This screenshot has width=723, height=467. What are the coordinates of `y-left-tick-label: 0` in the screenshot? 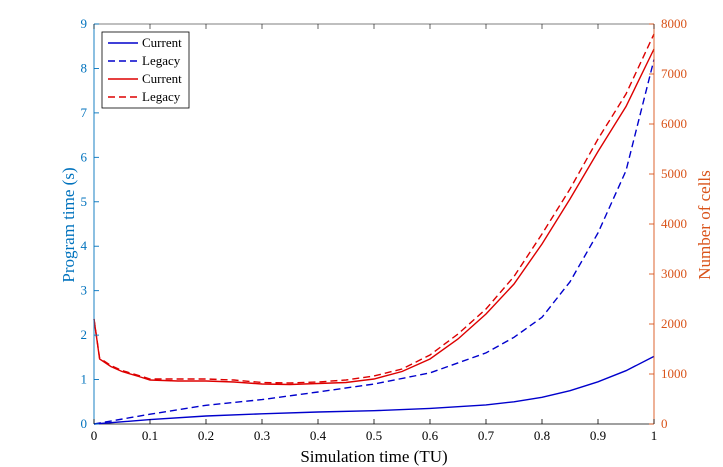 It's located at (84, 423).